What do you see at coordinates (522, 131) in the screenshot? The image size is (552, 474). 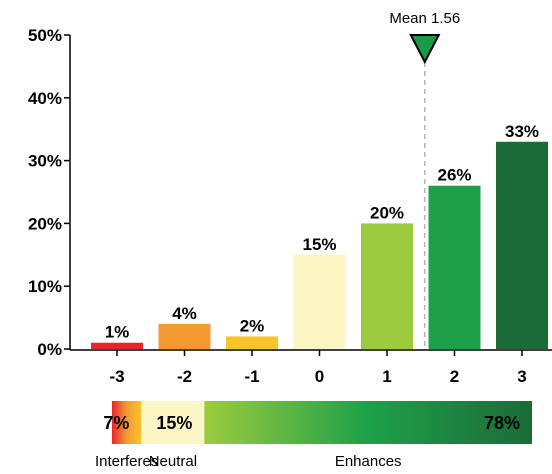 I see `data-label: 33%` at bounding box center [522, 131].